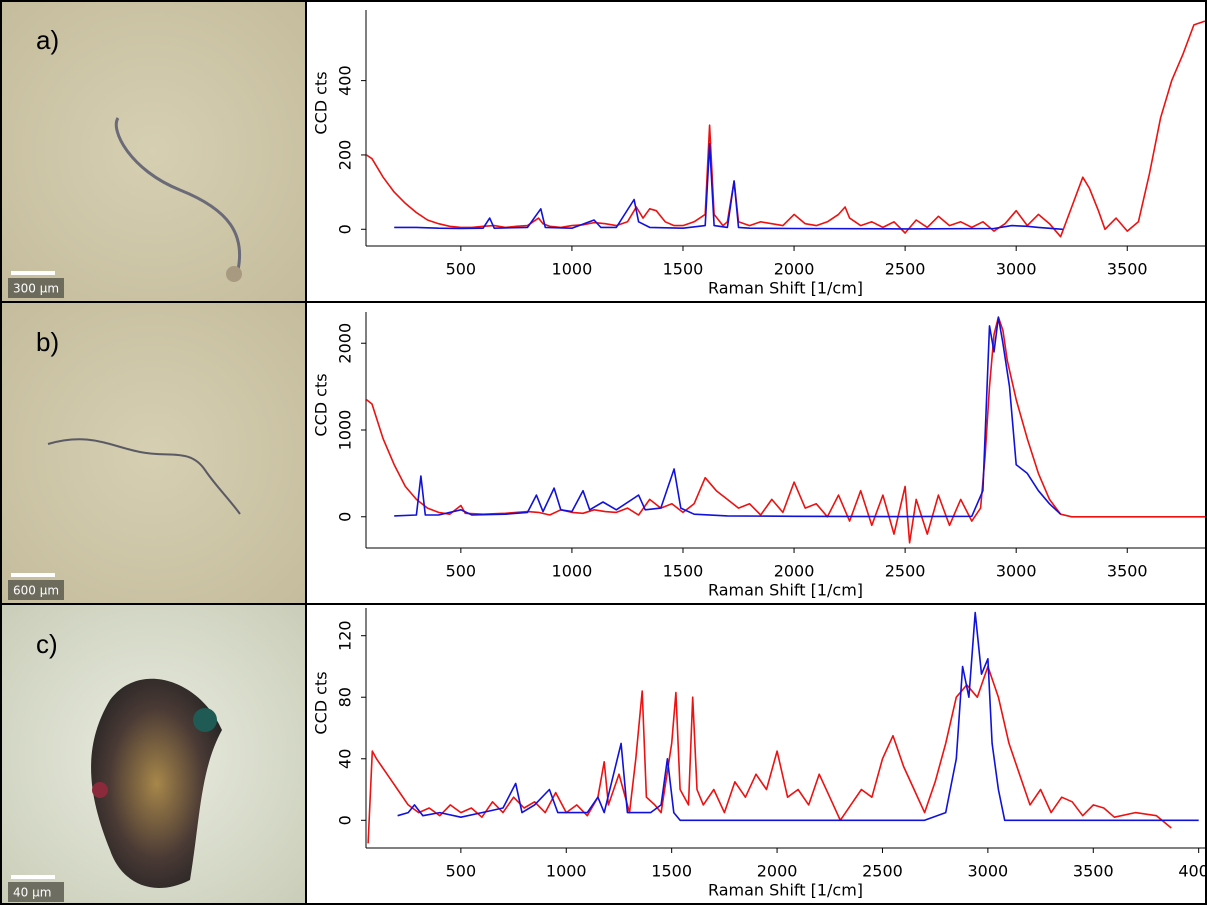 This screenshot has width=1207, height=905. Describe the element at coordinates (345, 80) in the screenshot. I see `y-tick-label: 400` at that location.